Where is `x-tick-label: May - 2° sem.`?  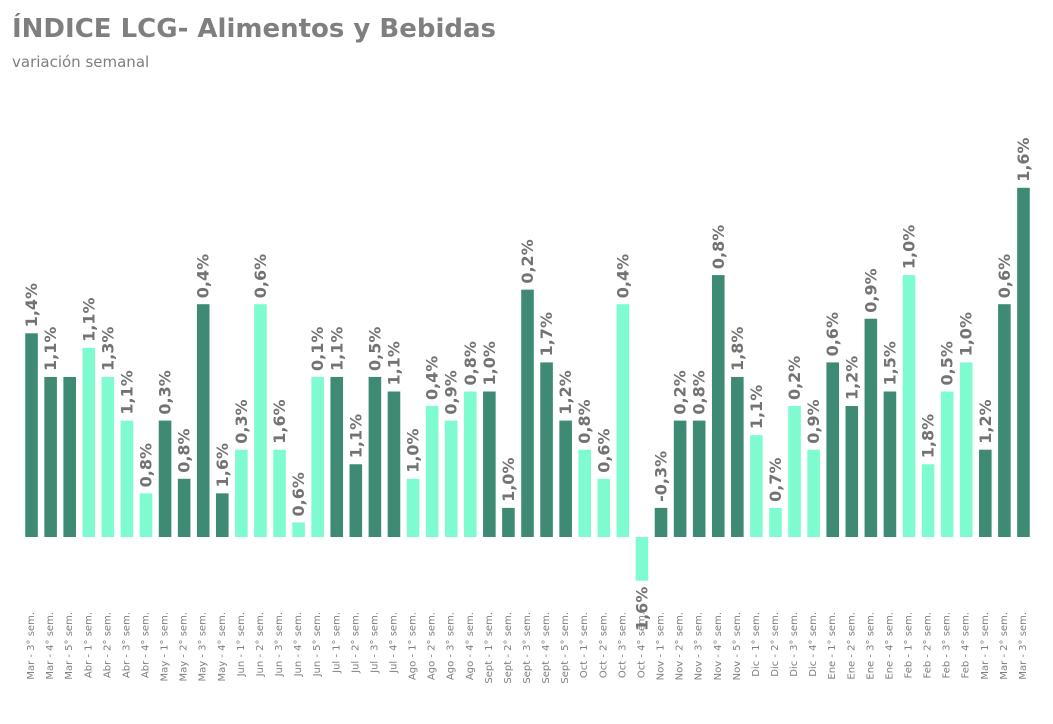 x-tick-label: May - 2° sem. is located at coordinates (184, 646).